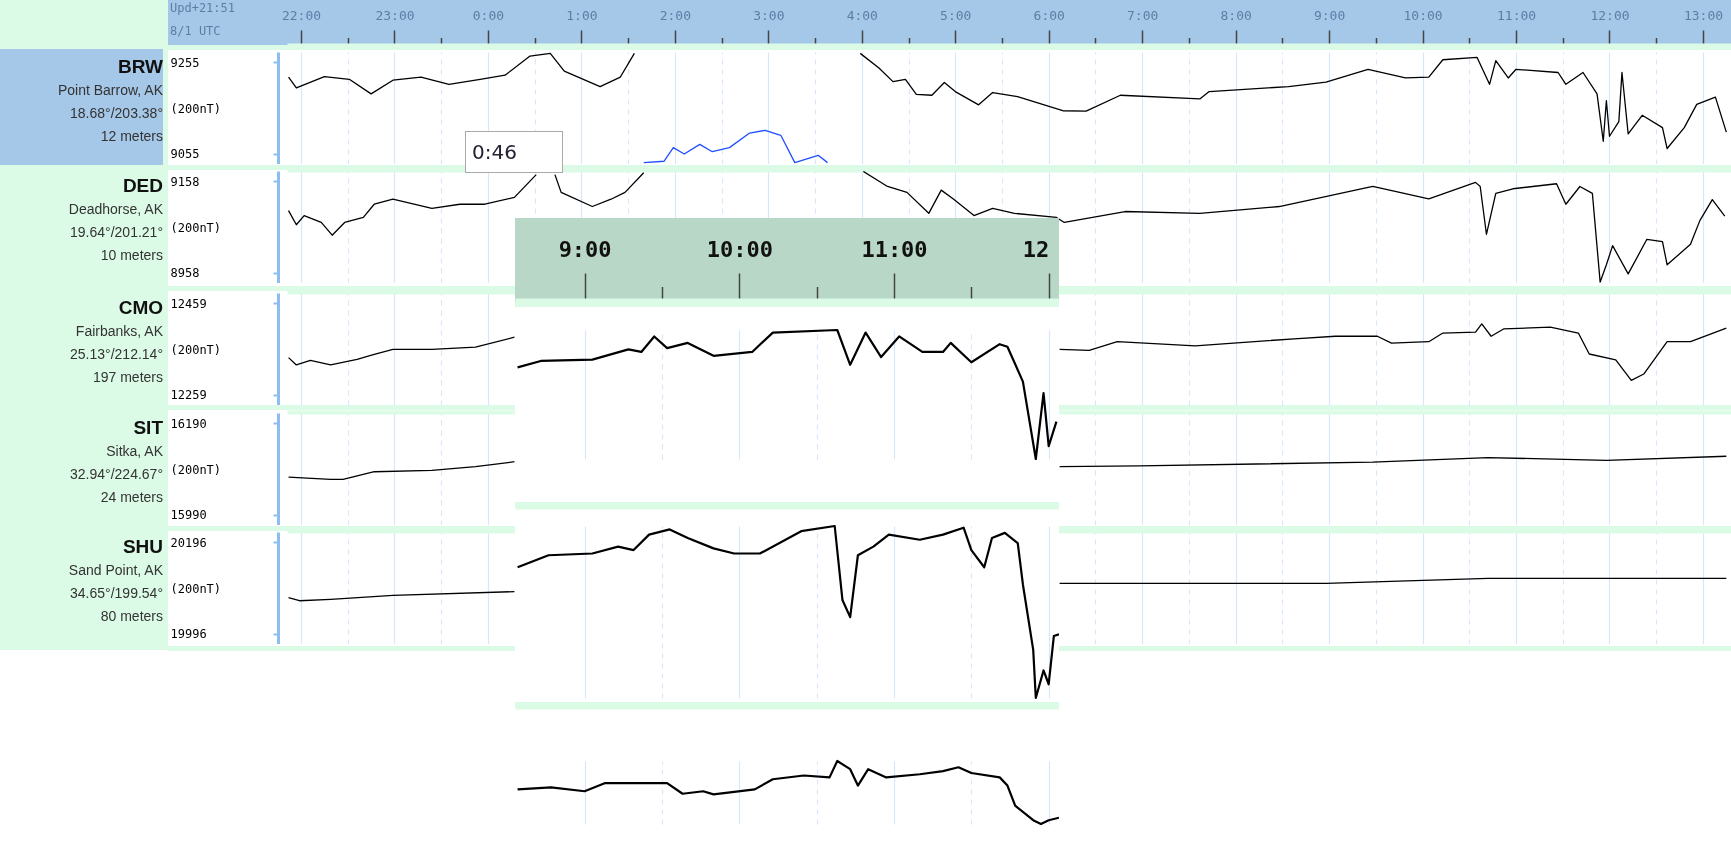 The image size is (1731, 865). Describe the element at coordinates (514, 152) in the screenshot. I see `time-readout-box: 0:46` at that location.